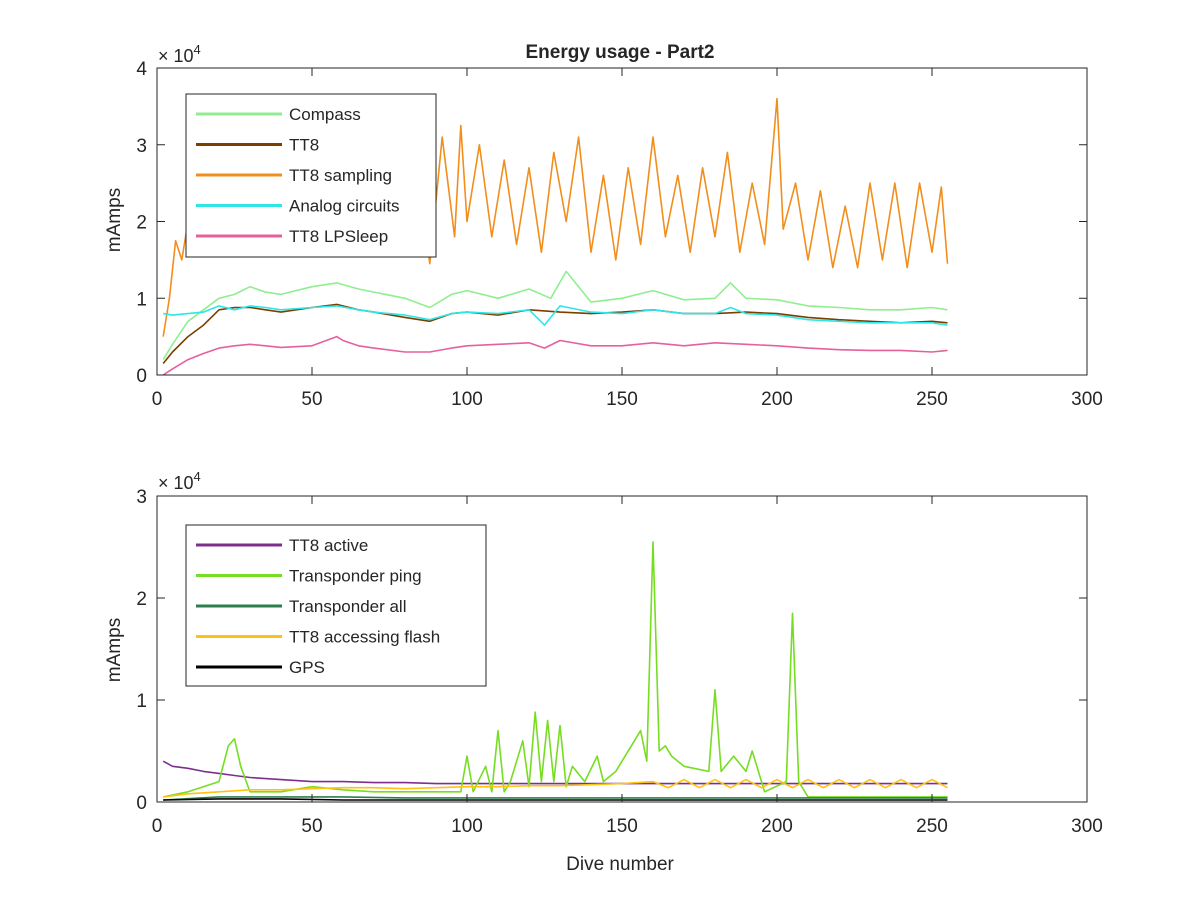 This screenshot has width=1200, height=900. What do you see at coordinates (176, 56) in the screenshot?
I see `top-y-multiplier-base: × 10` at bounding box center [176, 56].